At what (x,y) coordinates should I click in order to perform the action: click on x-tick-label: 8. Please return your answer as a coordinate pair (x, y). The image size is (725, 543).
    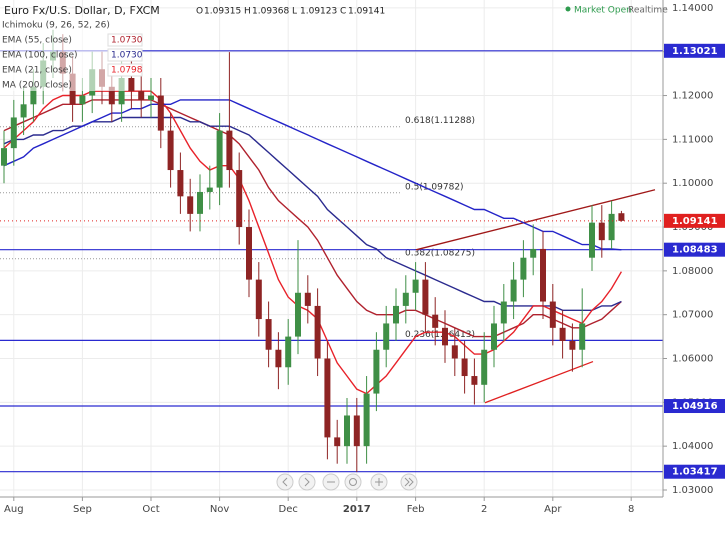
    Looking at the image, I should click on (631, 509).